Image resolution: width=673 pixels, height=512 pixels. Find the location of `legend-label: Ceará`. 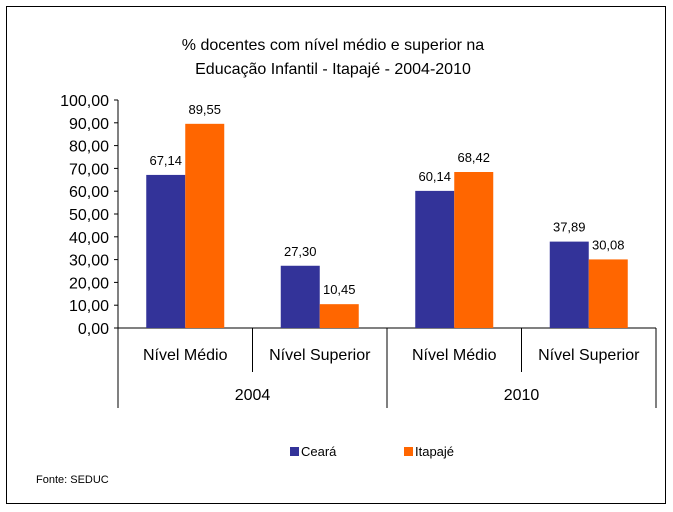

legend-label: Ceará is located at coordinates (319, 451).